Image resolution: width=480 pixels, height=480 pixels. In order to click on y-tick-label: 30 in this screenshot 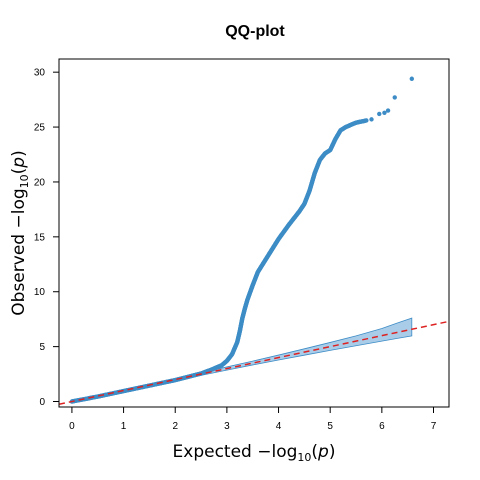, I will do `click(40, 73)`.